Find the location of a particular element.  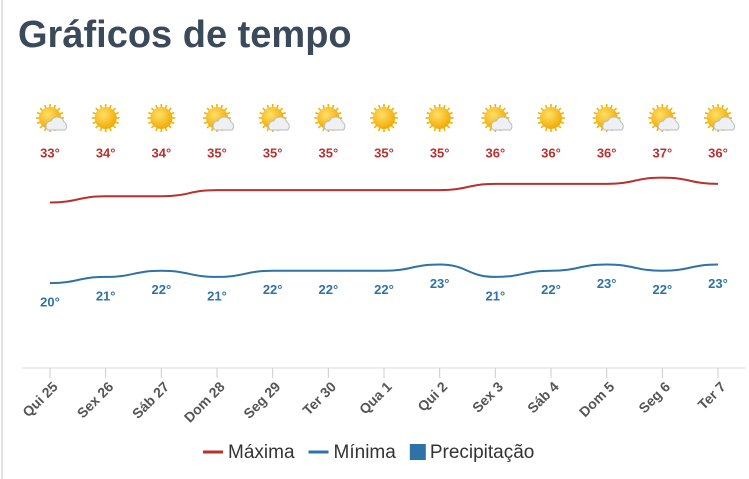

legend-swatch is located at coordinates (417, 452).